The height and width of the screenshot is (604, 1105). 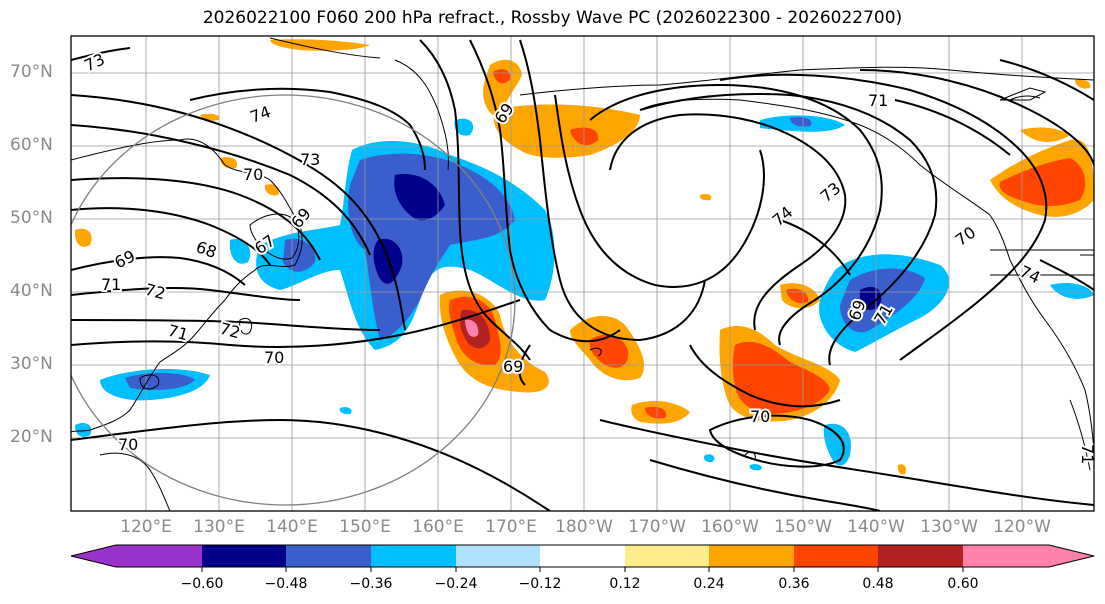 What do you see at coordinates (625, 584) in the screenshot?
I see `colorbar-tick-label: 0.12` at bounding box center [625, 584].